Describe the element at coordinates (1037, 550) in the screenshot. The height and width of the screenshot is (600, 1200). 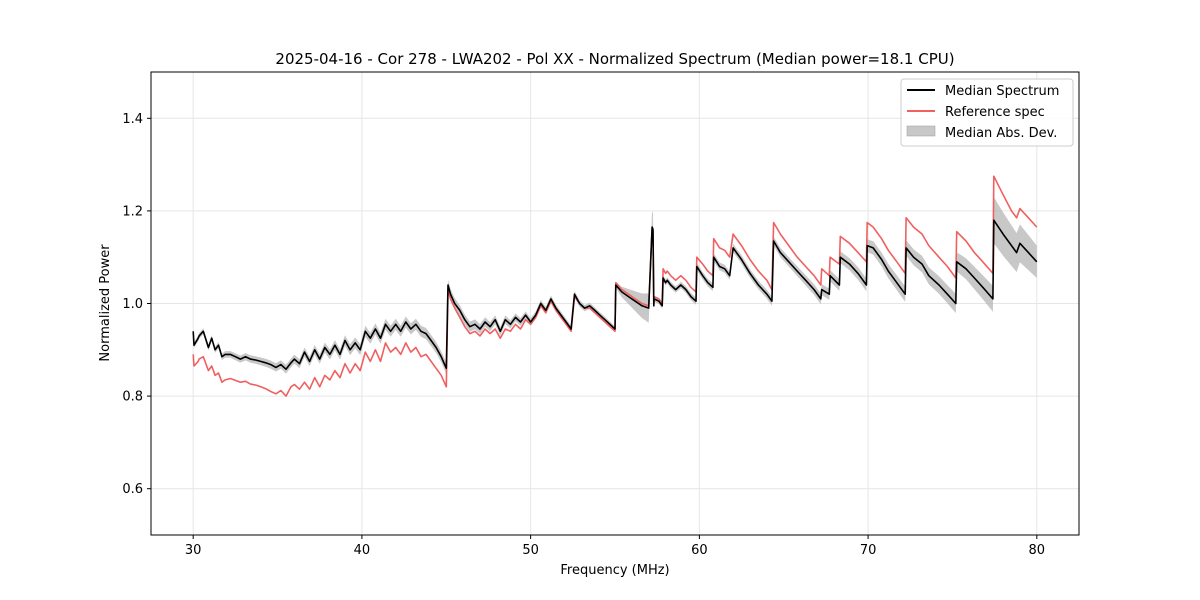
I see `x-tick-label: 80` at that location.